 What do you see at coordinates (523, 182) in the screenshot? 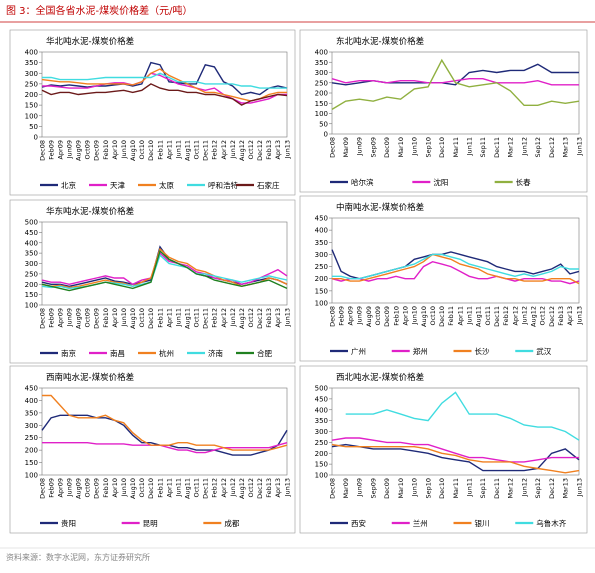
I see `legend-label: 长春` at bounding box center [523, 182].